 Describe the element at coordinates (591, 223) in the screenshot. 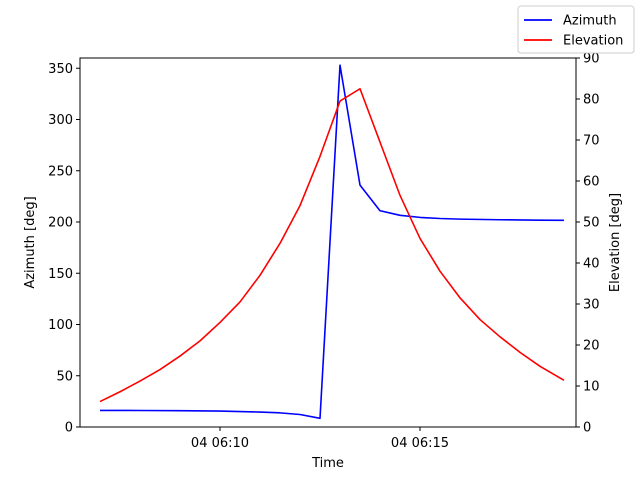

I see `right-y-tick-label: 50` at that location.